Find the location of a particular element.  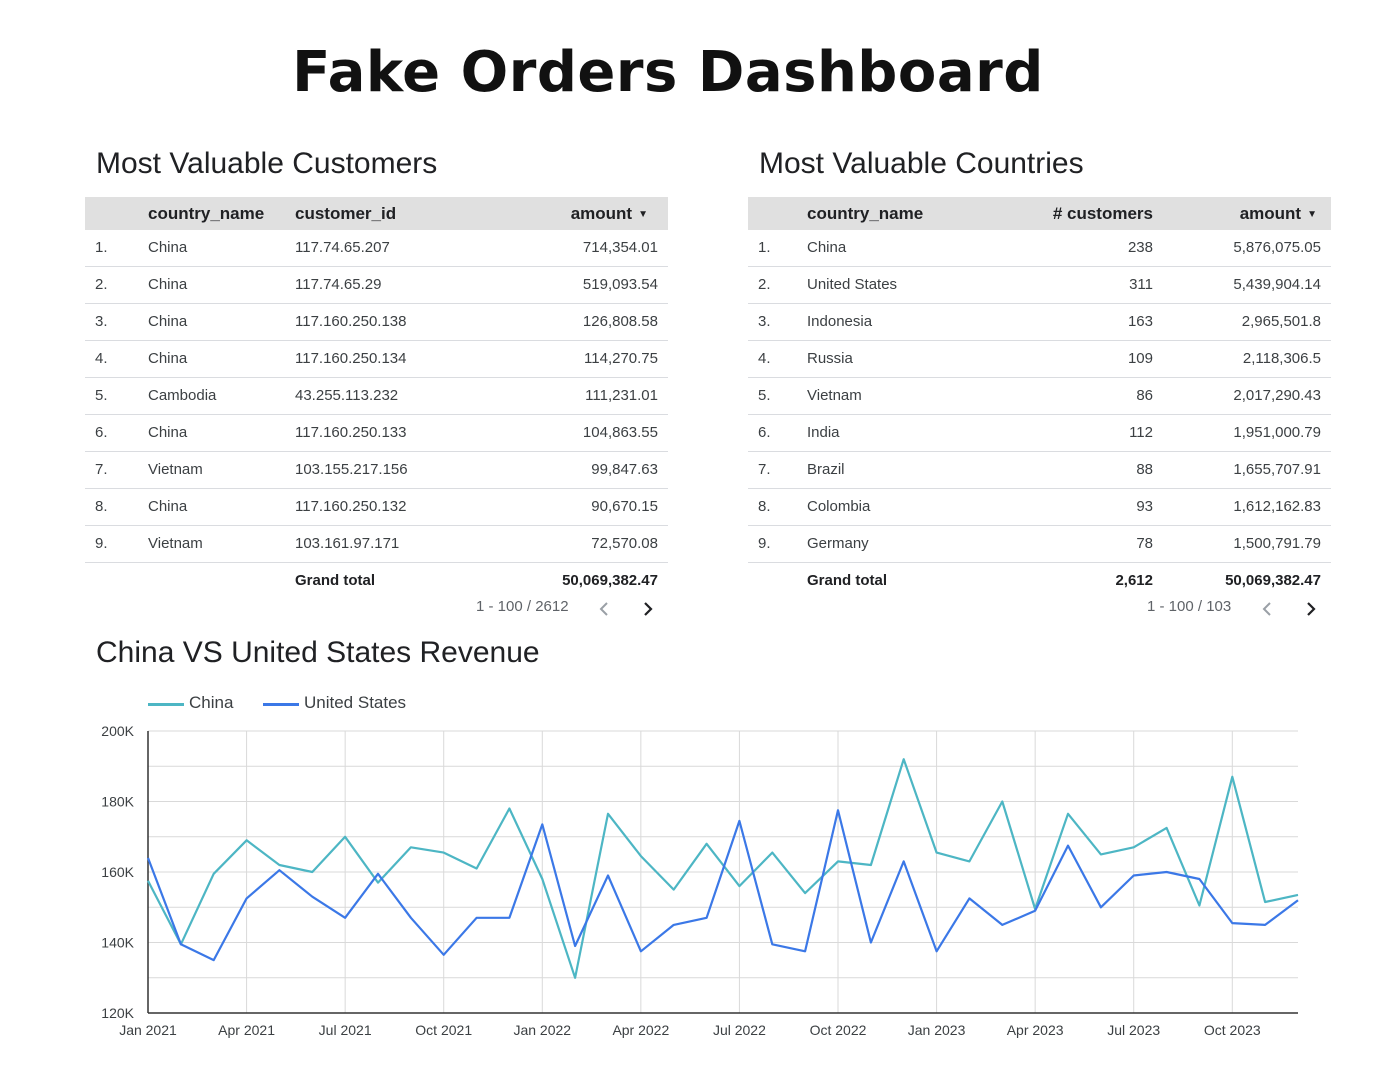

legend-china-label: China is located at coordinates (211, 702).